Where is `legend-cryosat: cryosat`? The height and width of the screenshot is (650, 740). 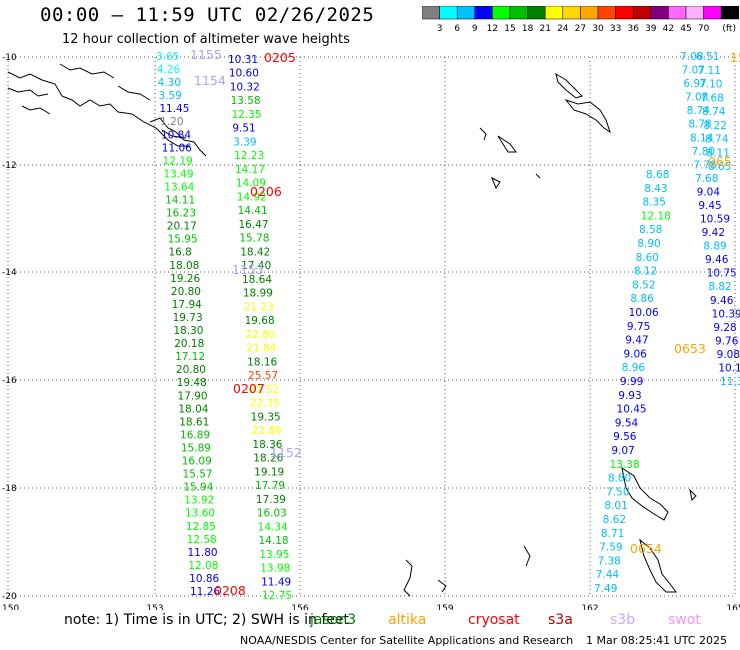 legend-cryosat: cryosat is located at coordinates (494, 620).